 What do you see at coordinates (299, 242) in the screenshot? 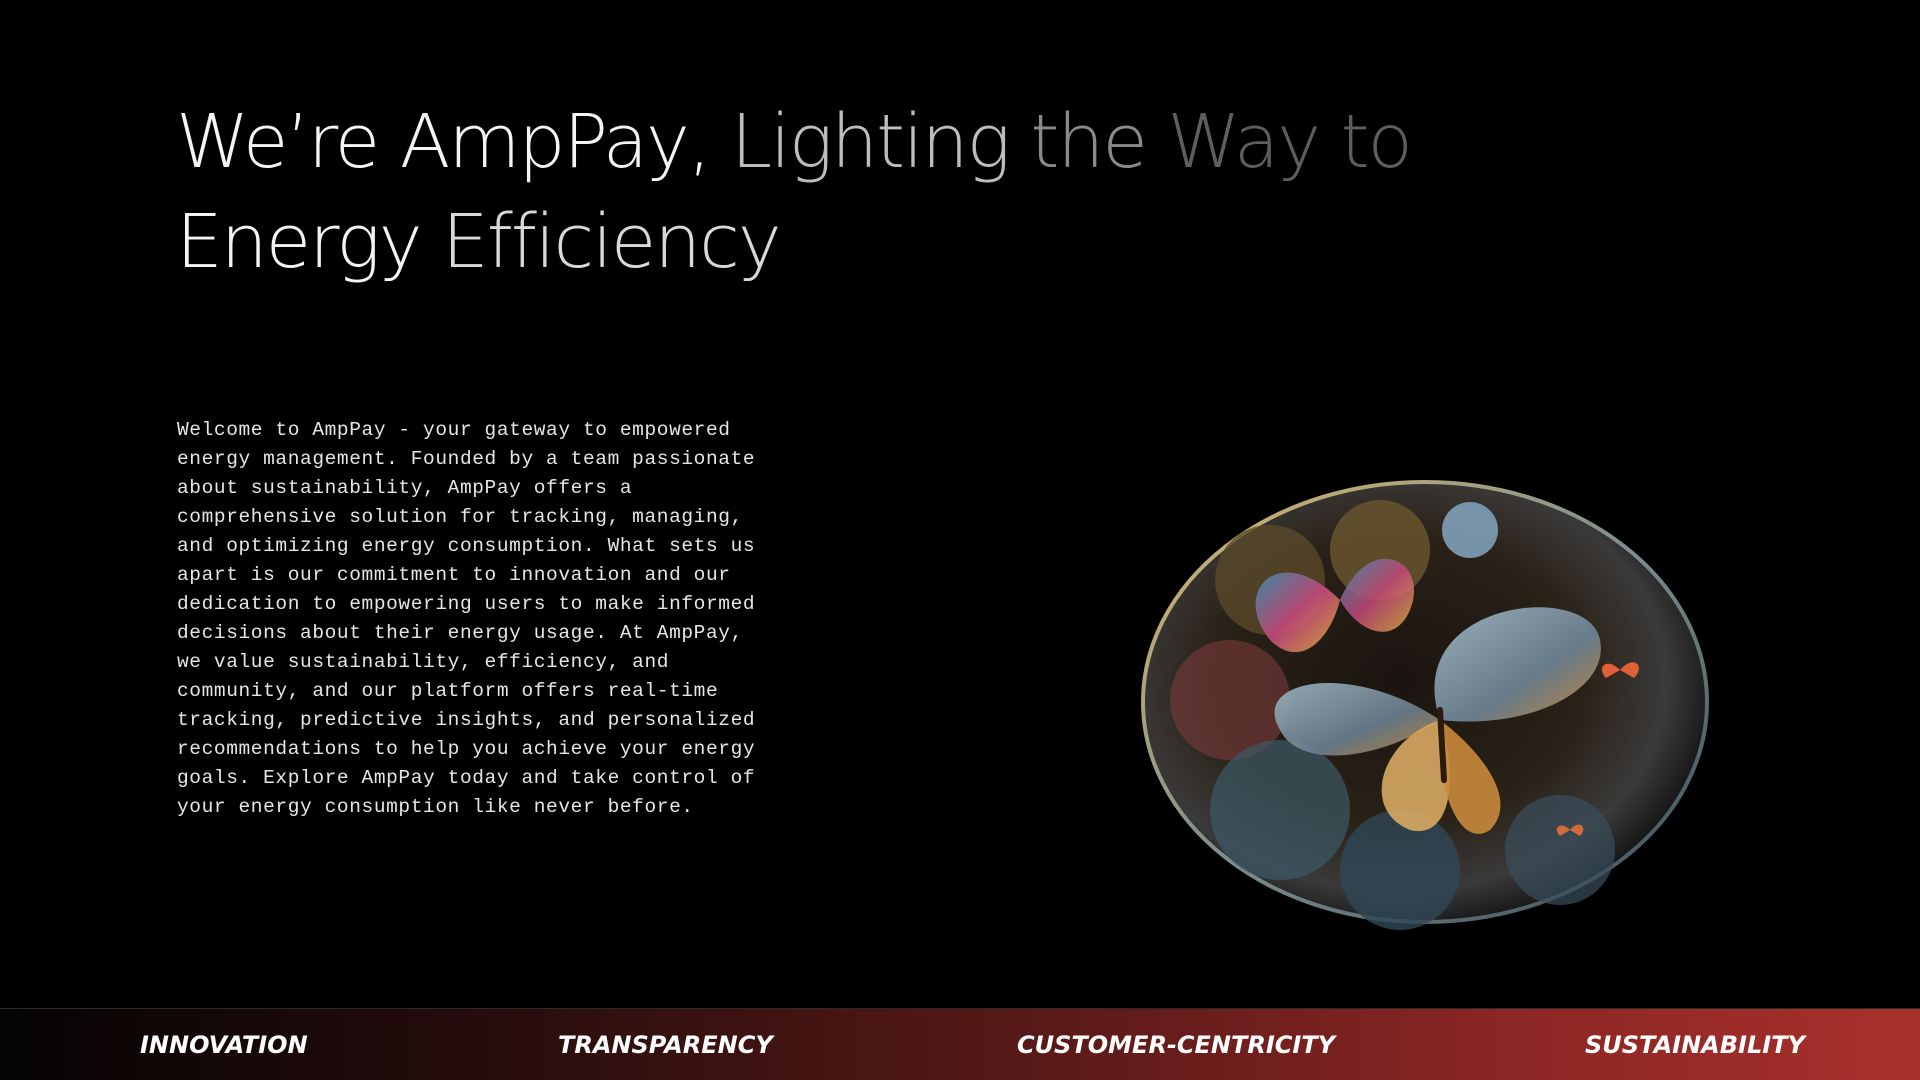
I see `title-segment: Energy` at bounding box center [299, 242].